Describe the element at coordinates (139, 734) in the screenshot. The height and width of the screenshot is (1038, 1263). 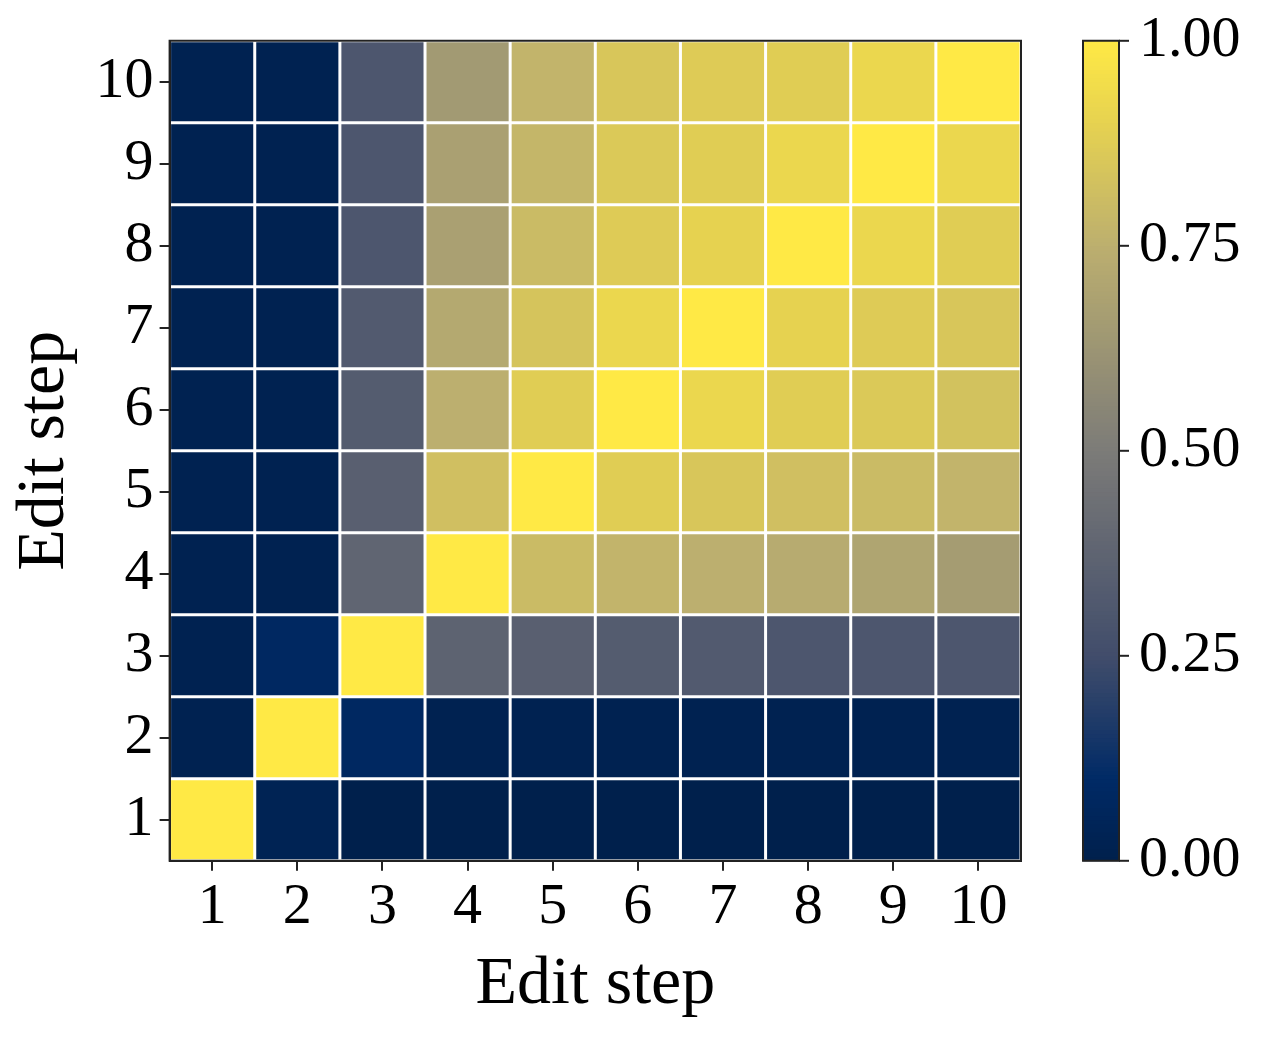
I see `y-tick-label: 2` at that location.